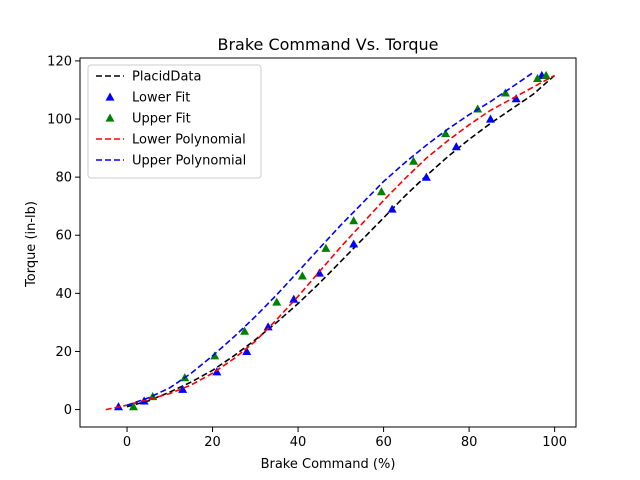 Image resolution: width=640 pixels, height=480 pixels. Describe the element at coordinates (166, 77) in the screenshot. I see `legend-label-placiddata: PlacidData` at that location.